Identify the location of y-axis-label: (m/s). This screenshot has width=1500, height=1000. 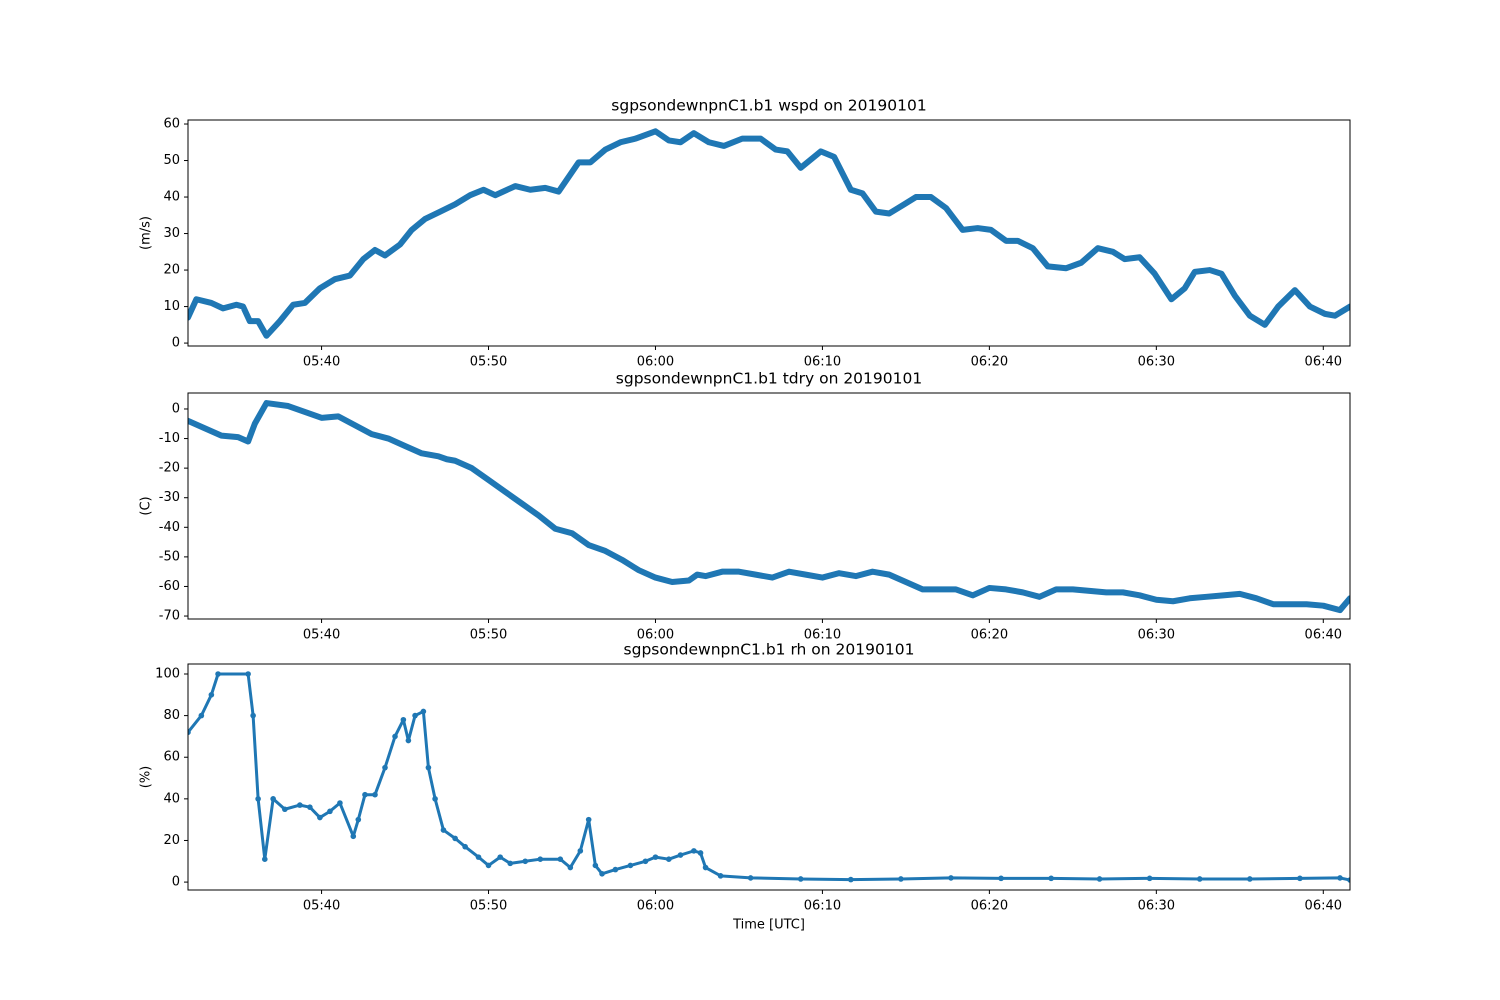
(146, 233).